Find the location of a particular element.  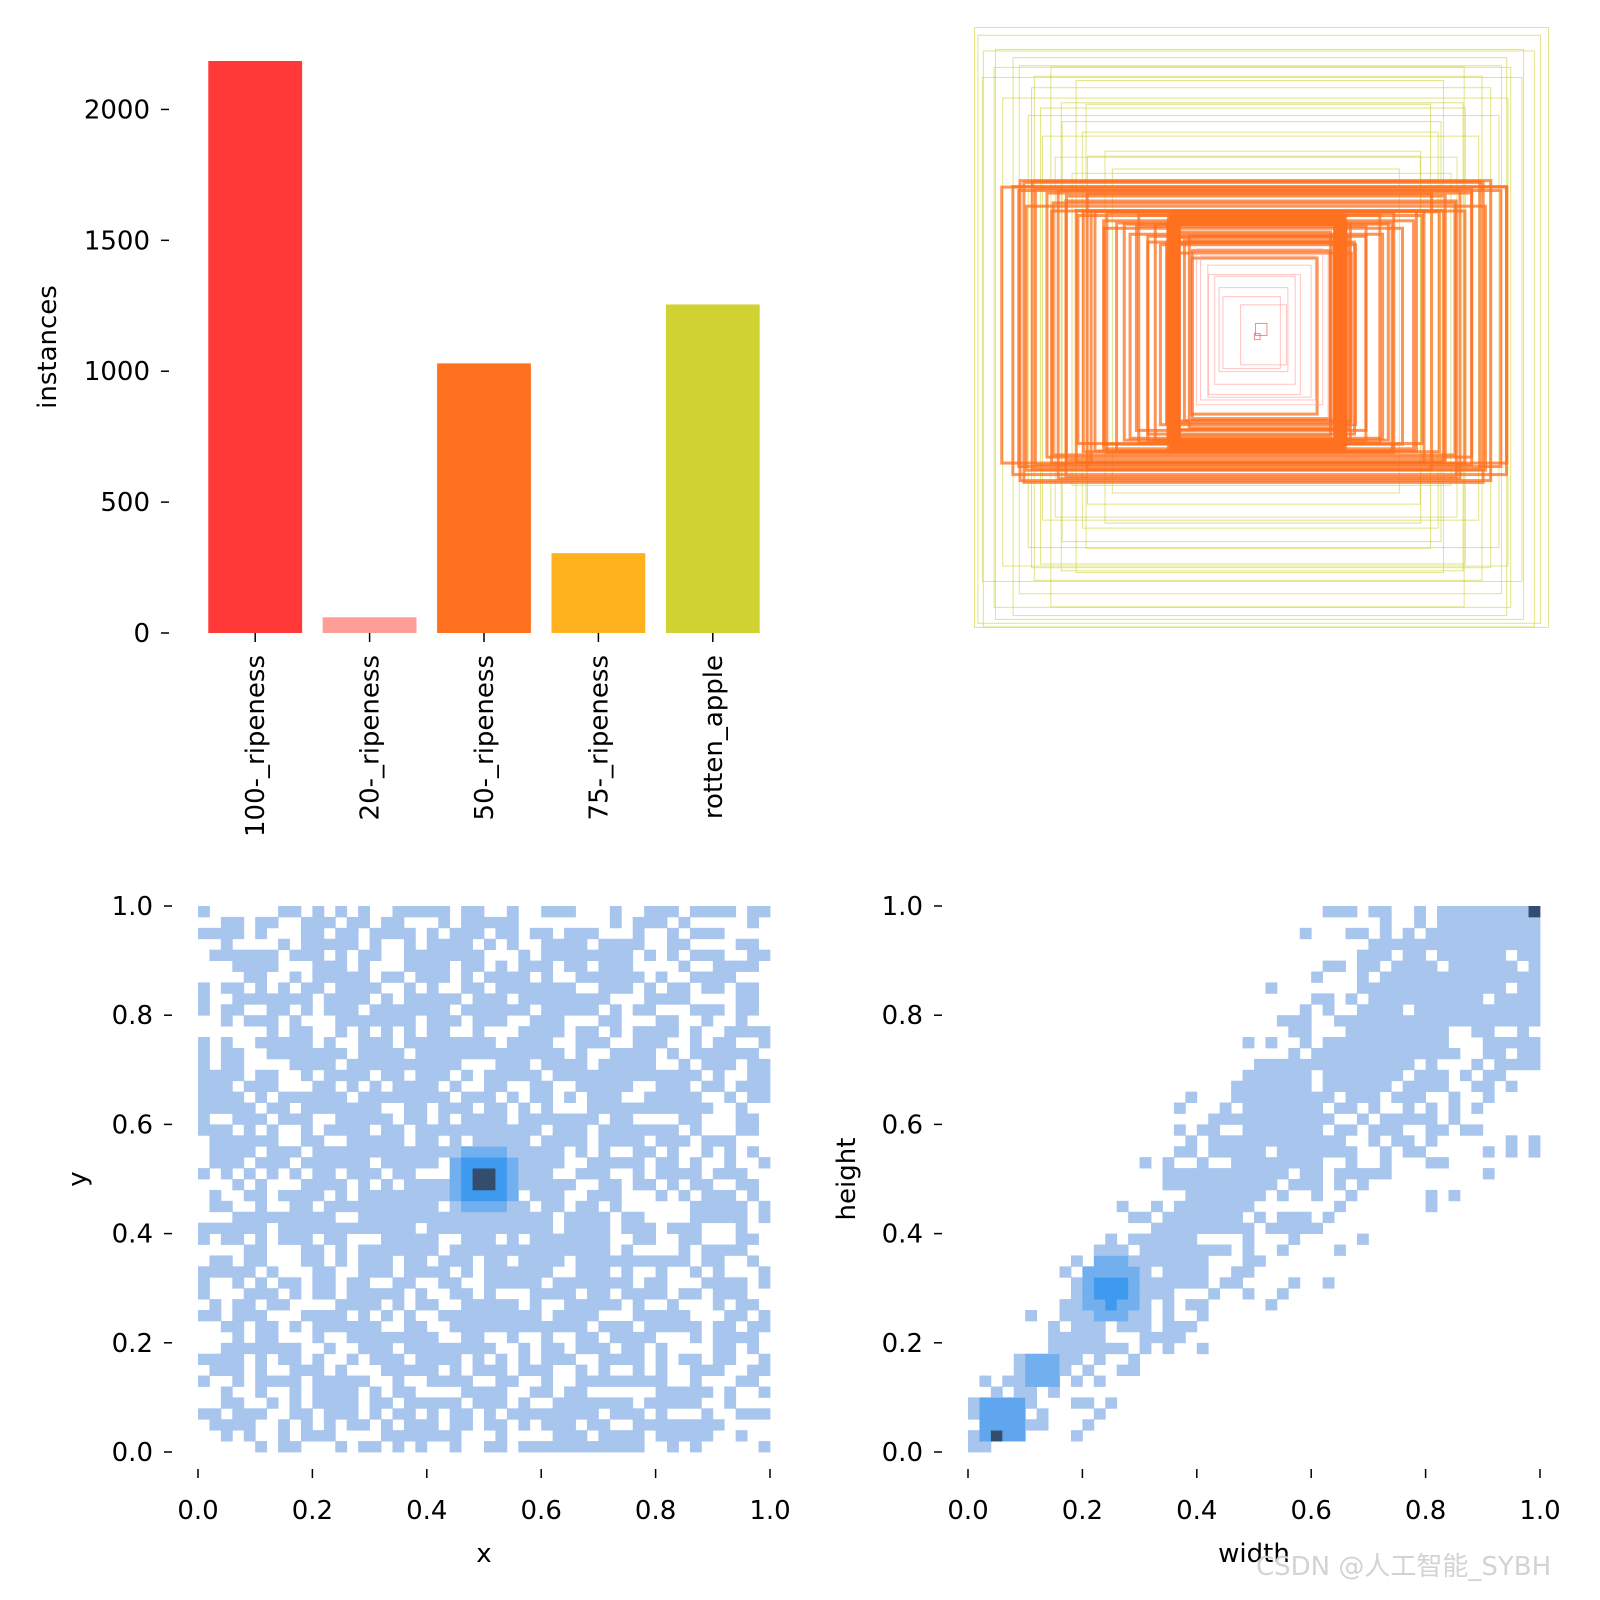

wh-xtick-label: 1.0 is located at coordinates (1539, 1511).